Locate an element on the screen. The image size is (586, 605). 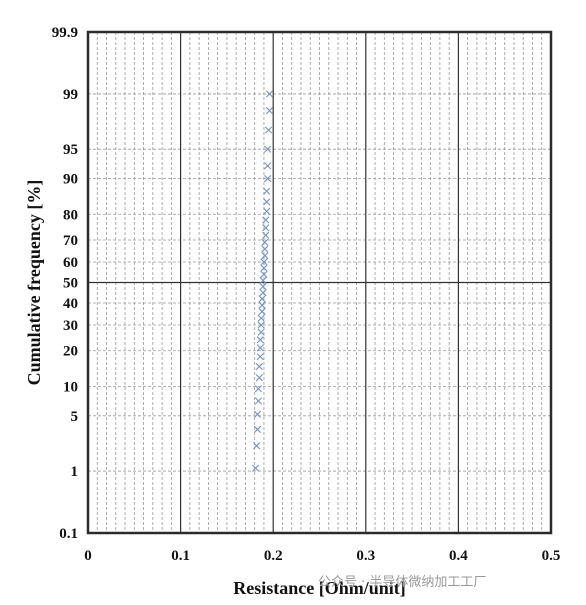
x-axis-title: Resistance [Ohm/unit] is located at coordinates (319, 588).